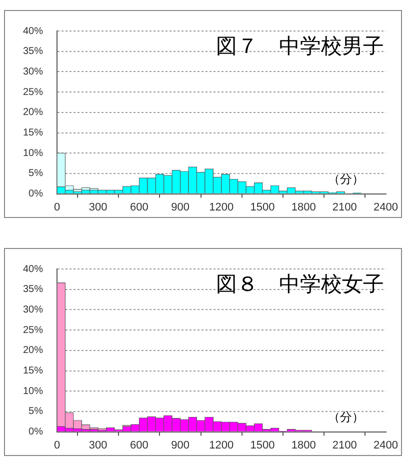 Image resolution: width=405 pixels, height=464 pixels. Describe the element at coordinates (300, 284) in the screenshot. I see `chart-title: 図８ 中学校女子` at that location.